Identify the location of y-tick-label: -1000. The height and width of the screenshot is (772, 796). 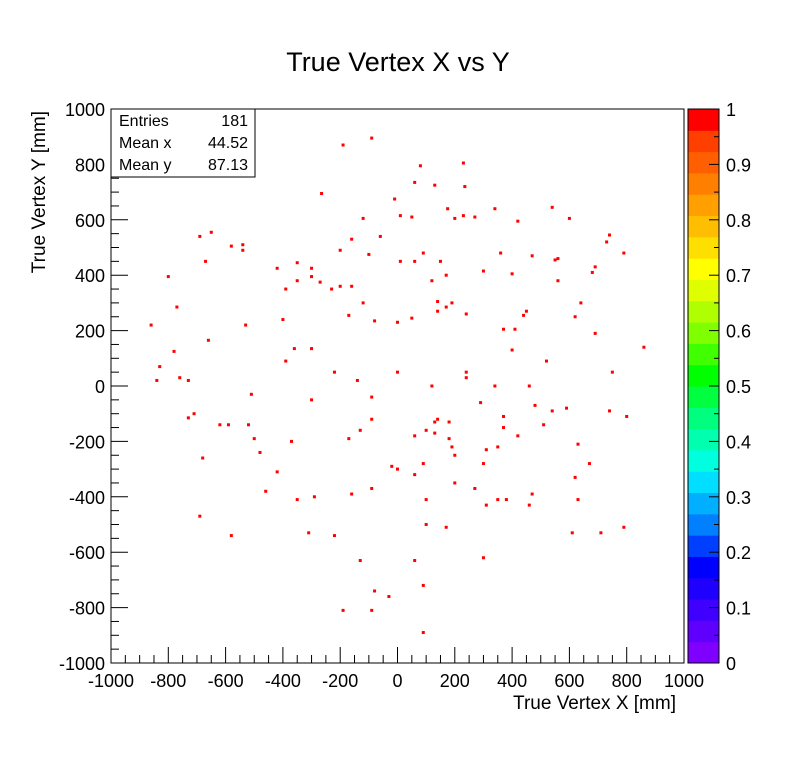
(82, 664).